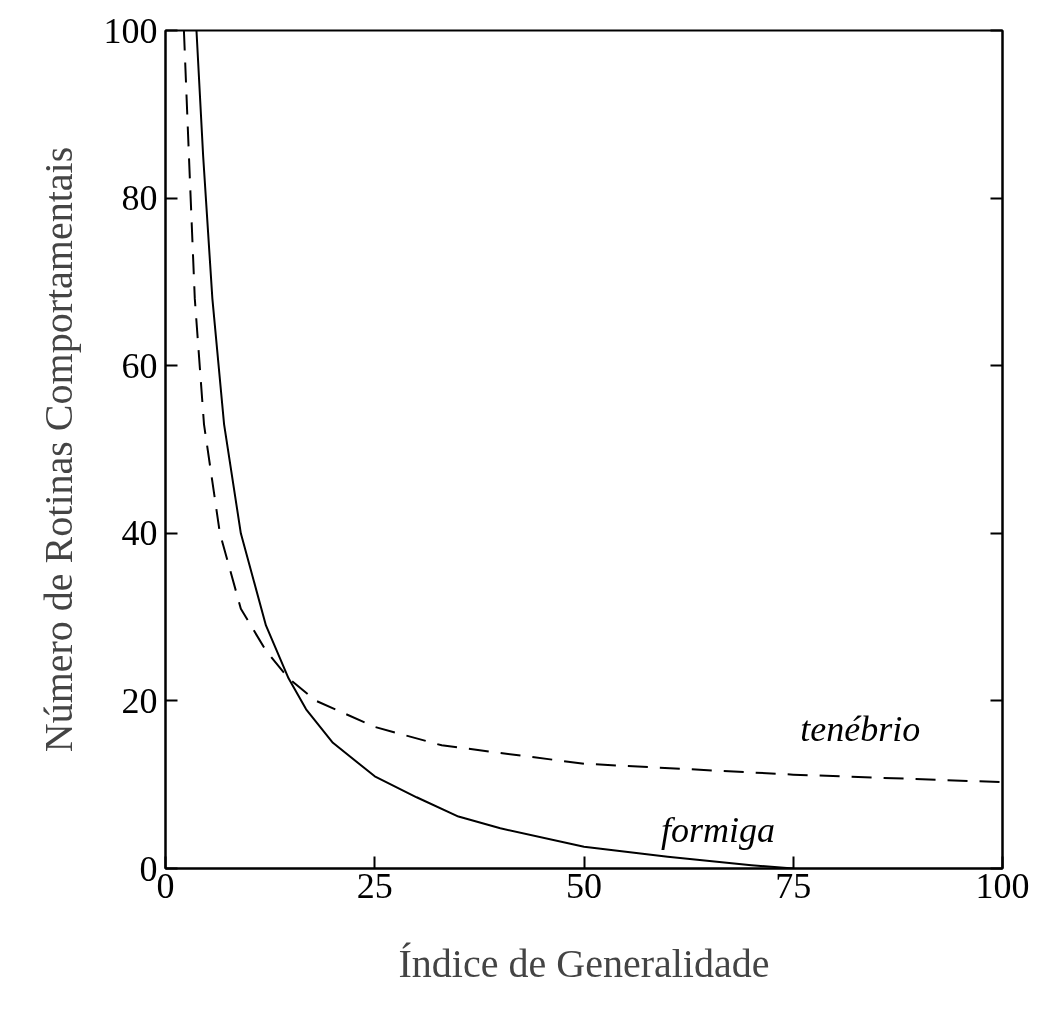 This screenshot has width=1043, height=1010. I want to click on y-tick-label: 80, so click(139, 198).